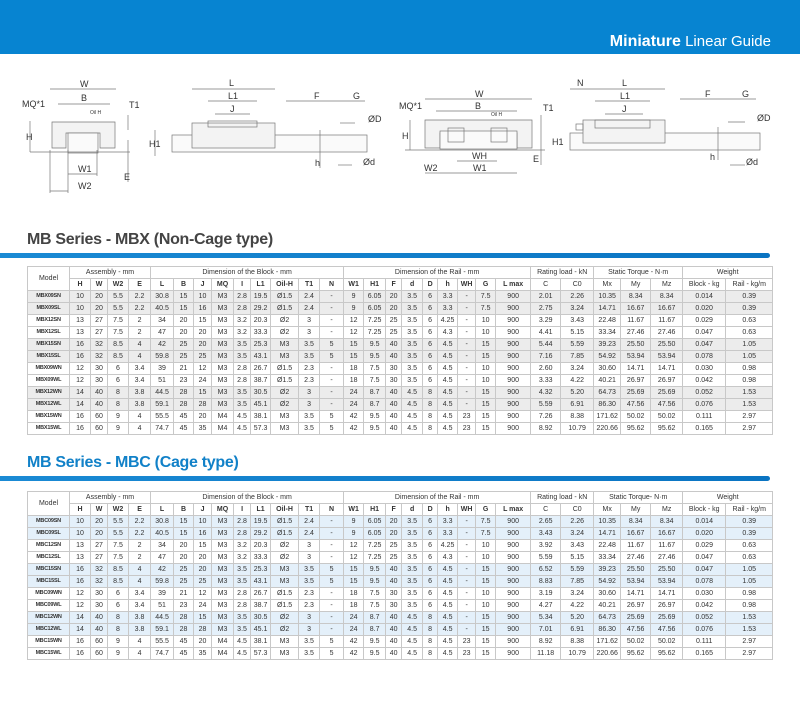  Describe the element at coordinates (139, 404) in the screenshot. I see `table-cell: 3.8` at that location.